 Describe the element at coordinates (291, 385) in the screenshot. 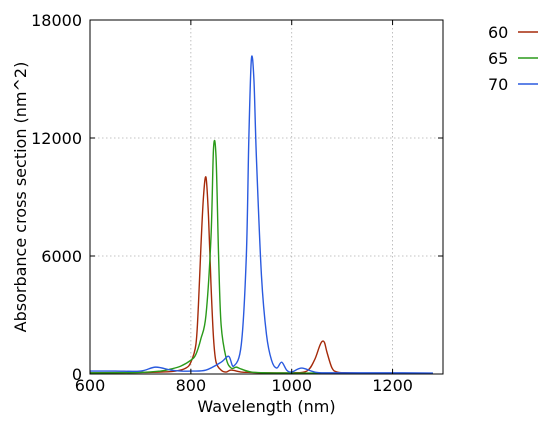

I see `x-tick-label: 1000` at that location.